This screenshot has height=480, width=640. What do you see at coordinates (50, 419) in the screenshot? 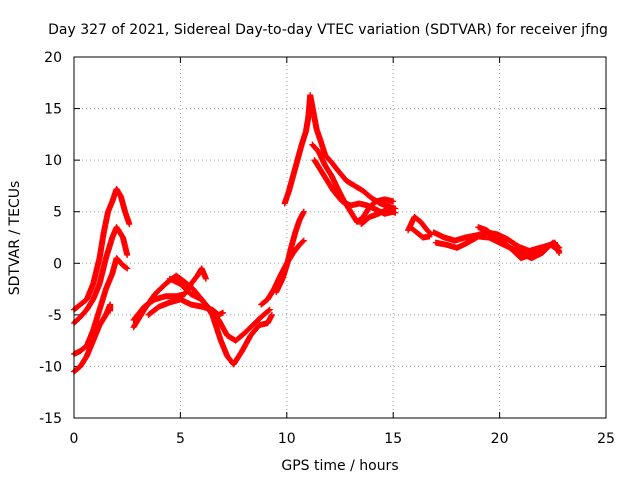
I see `y-tick-label: -15` at bounding box center [50, 419].